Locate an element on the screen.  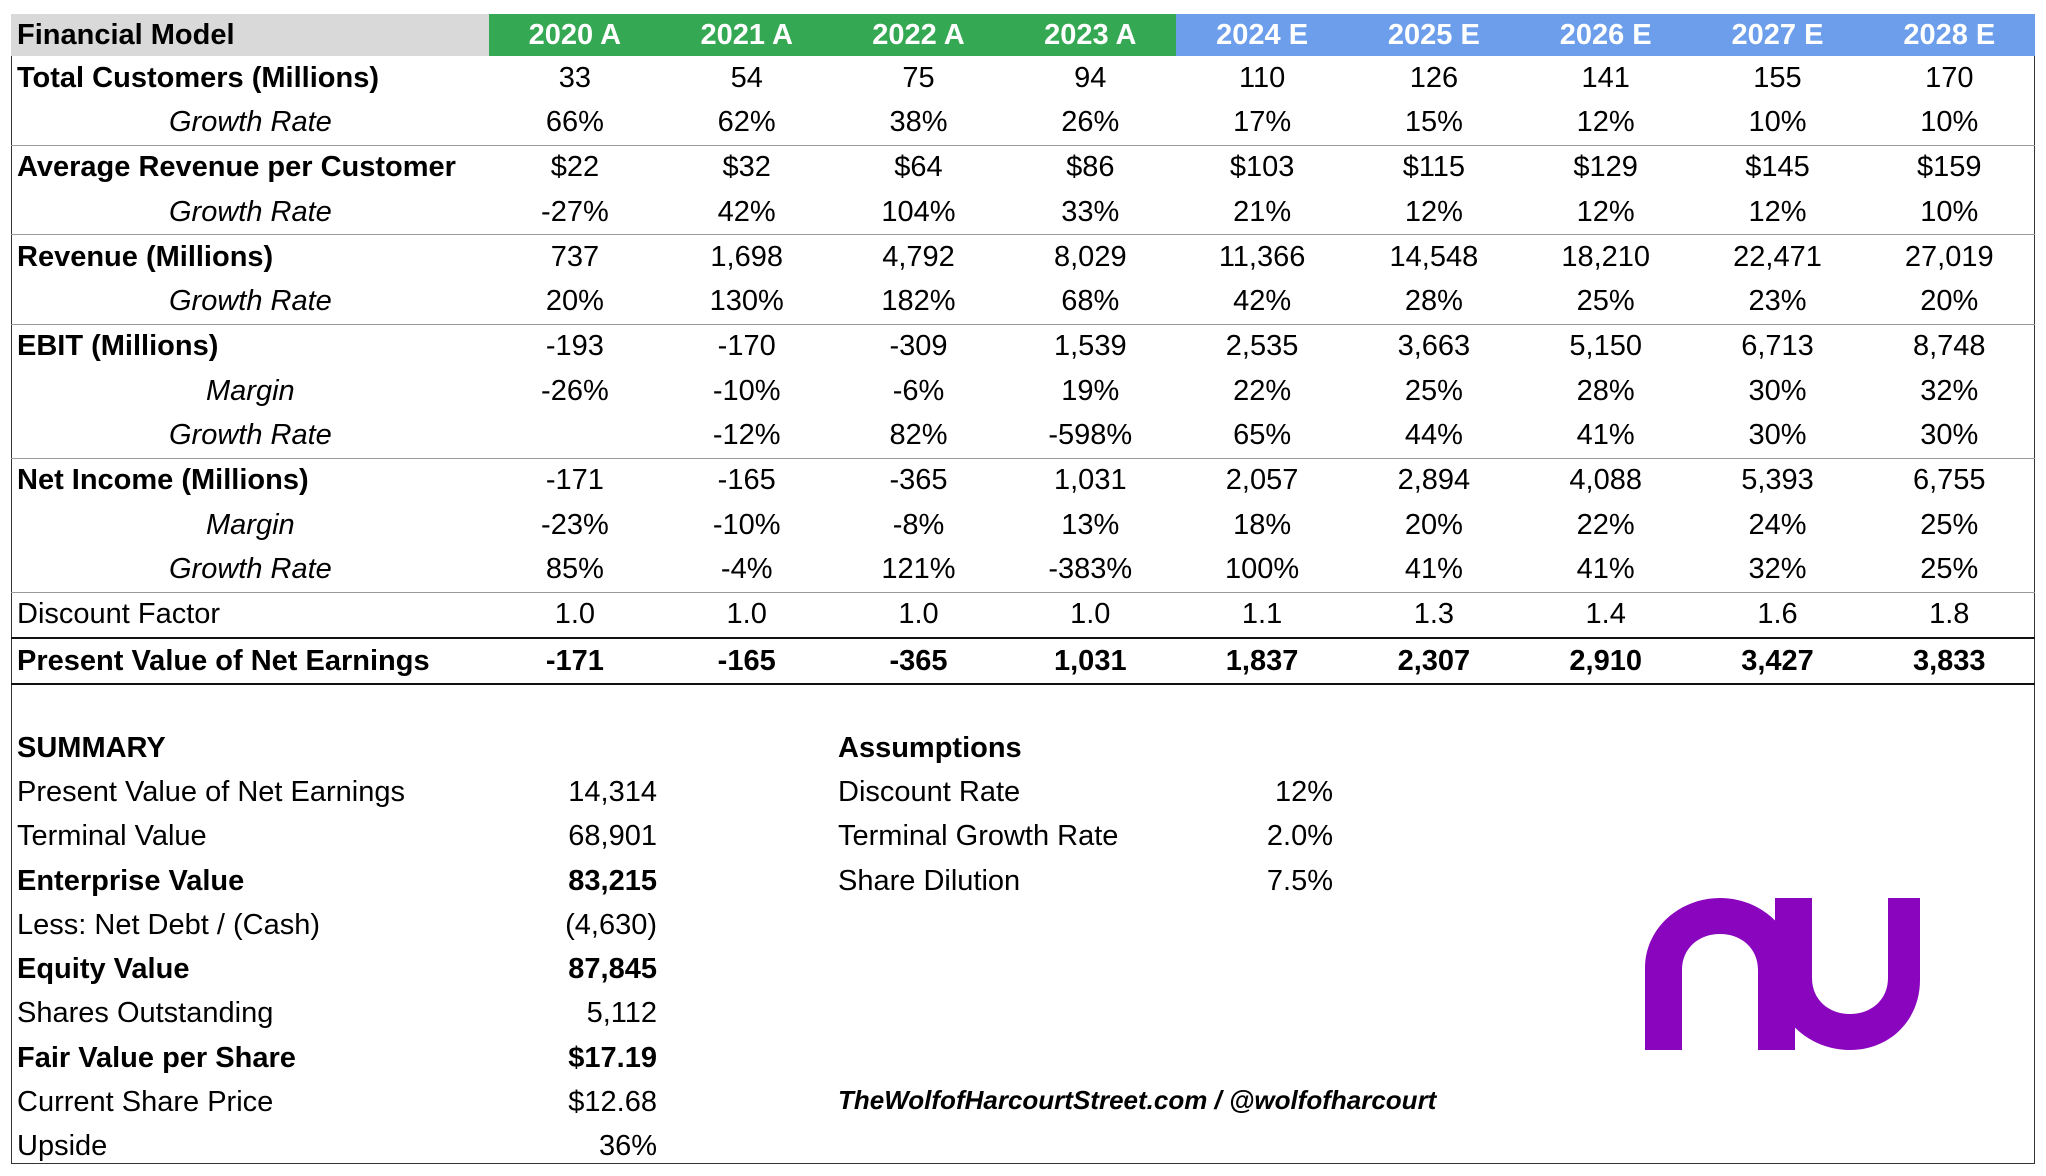
table-cell: 126 is located at coordinates (1434, 77).